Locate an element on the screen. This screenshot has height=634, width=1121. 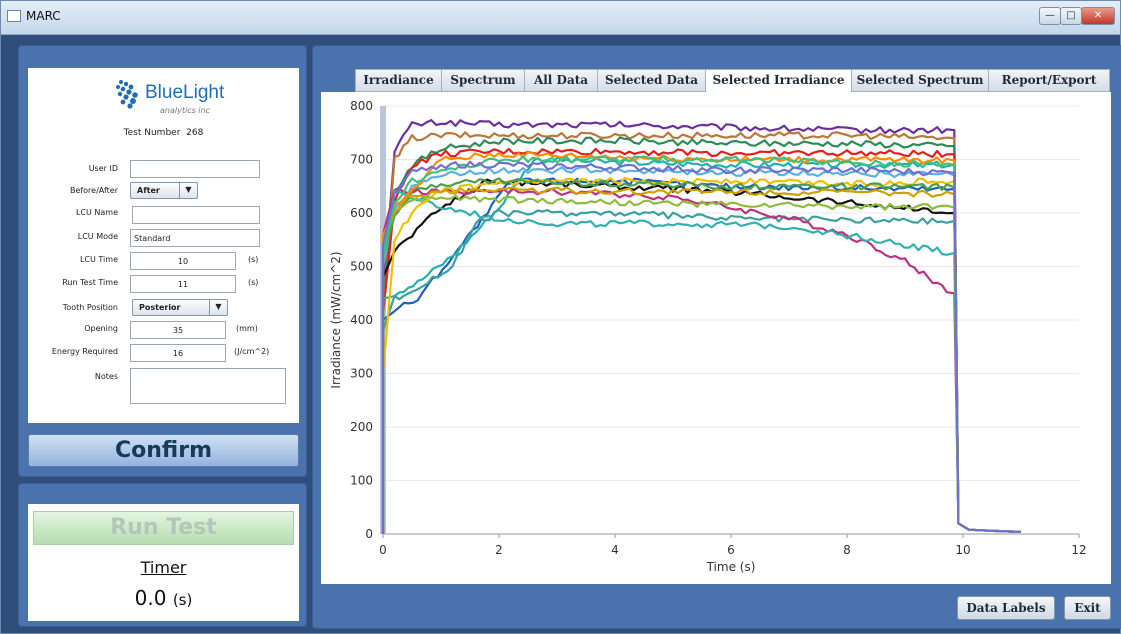
y-tick-label: 100 is located at coordinates (361, 481).